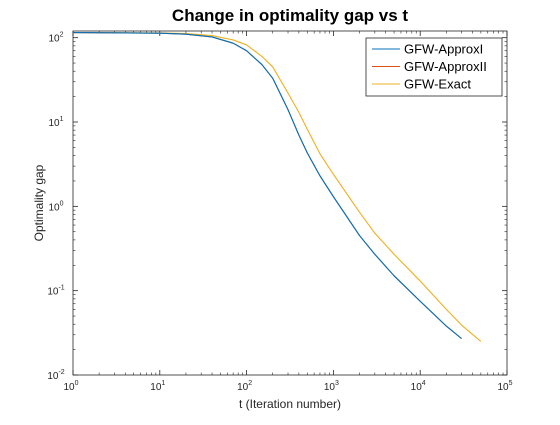 Image resolution: width=560 pixels, height=425 pixels. I want to click on legend-label: GFW-ApproxI, so click(443, 49).